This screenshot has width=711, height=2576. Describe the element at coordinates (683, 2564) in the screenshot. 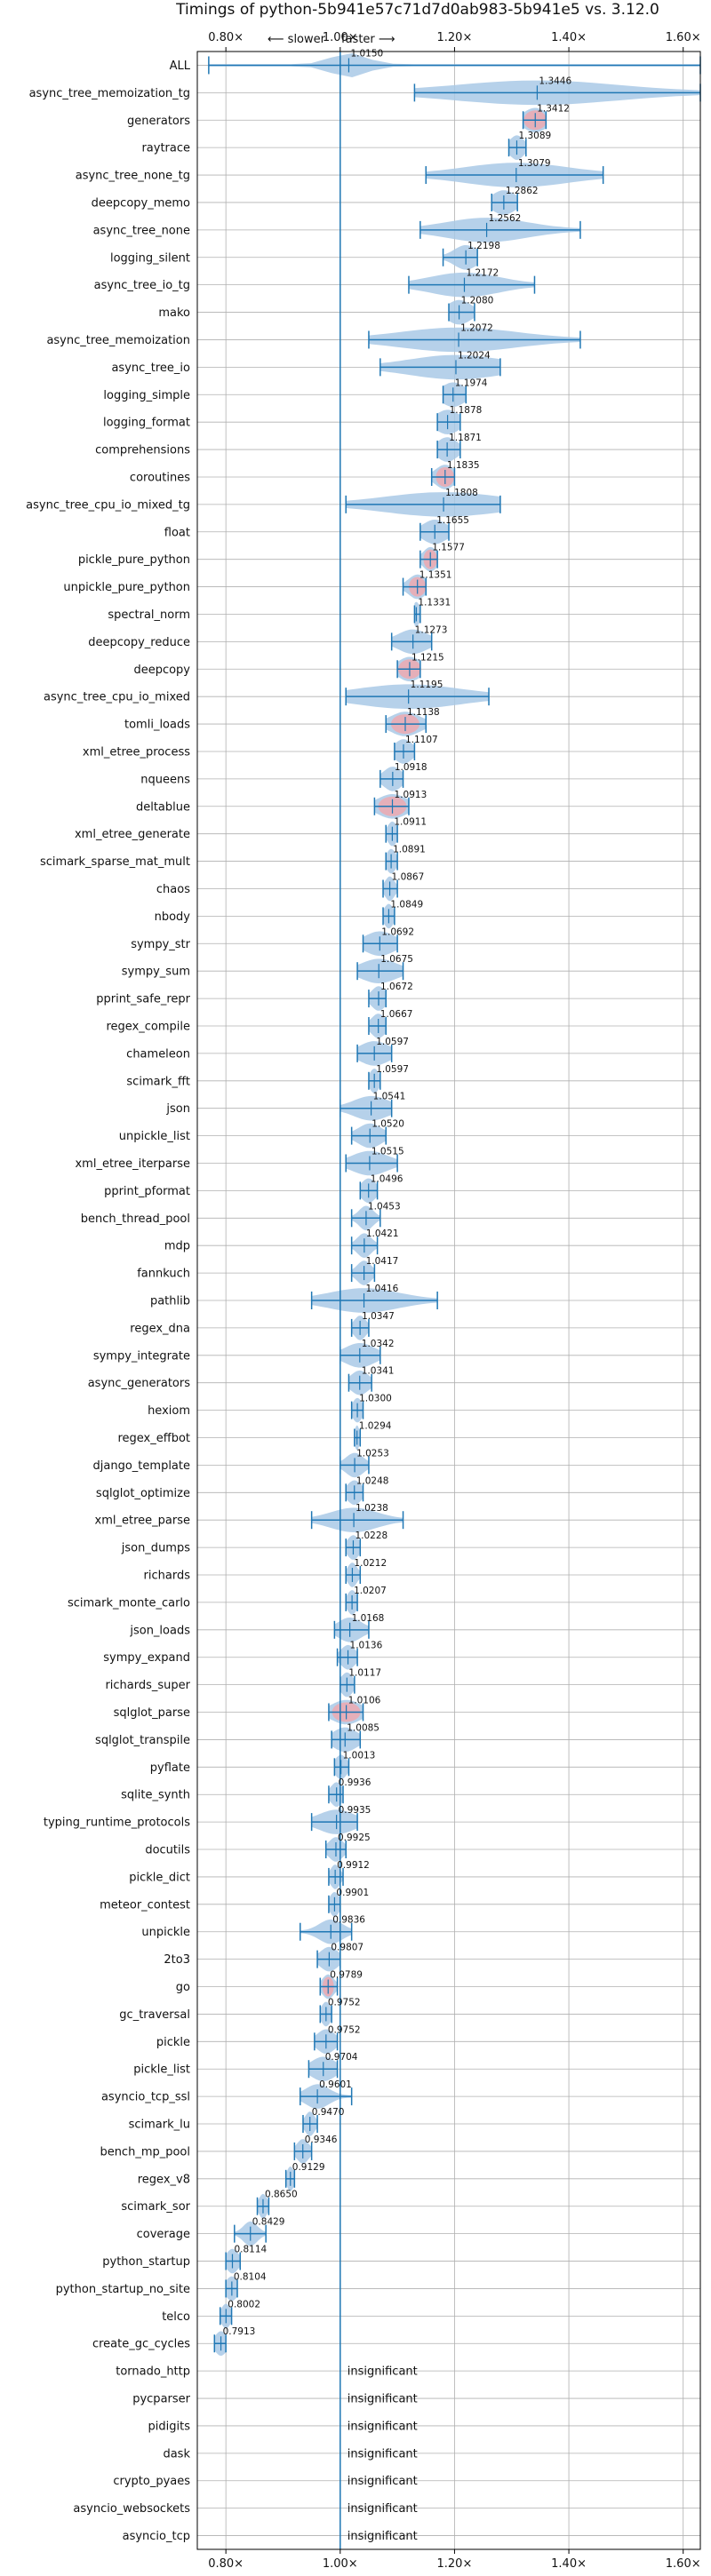

I see `x-tick-label-bottom: 1.60×` at that location.